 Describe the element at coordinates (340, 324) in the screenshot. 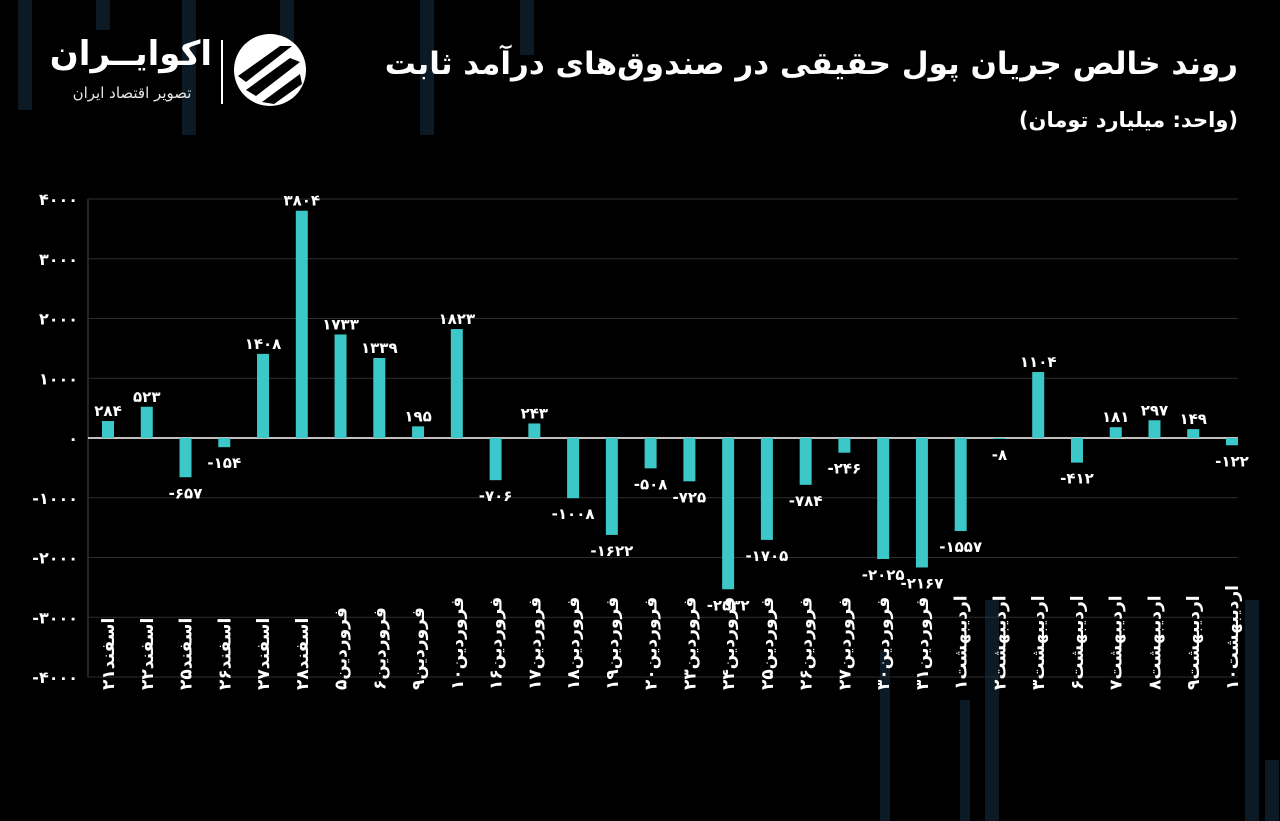

I see `data-label: ۱۷۳۳` at that location.